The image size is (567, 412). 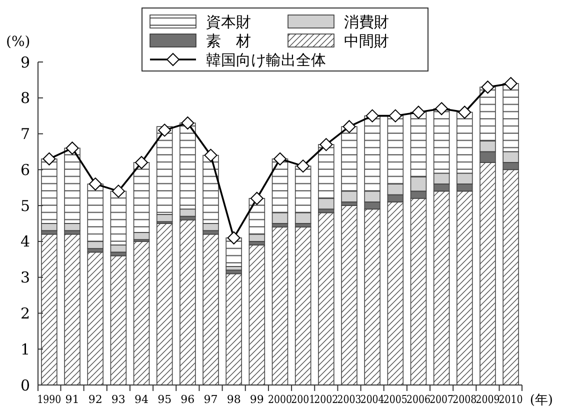 What do you see at coordinates (228, 41) in the screenshot?
I see `legend-label: 素 材` at bounding box center [228, 41].